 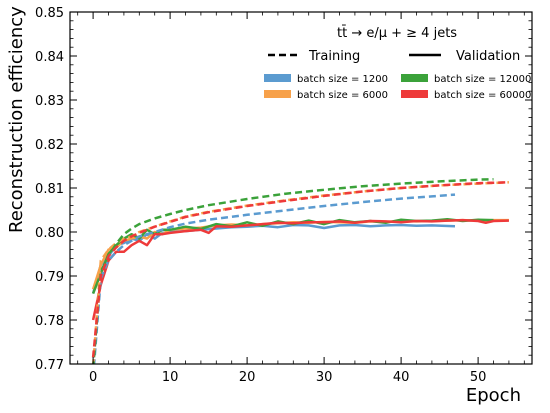 I want to click on x-axis-label: Epoch, so click(x=493, y=395).